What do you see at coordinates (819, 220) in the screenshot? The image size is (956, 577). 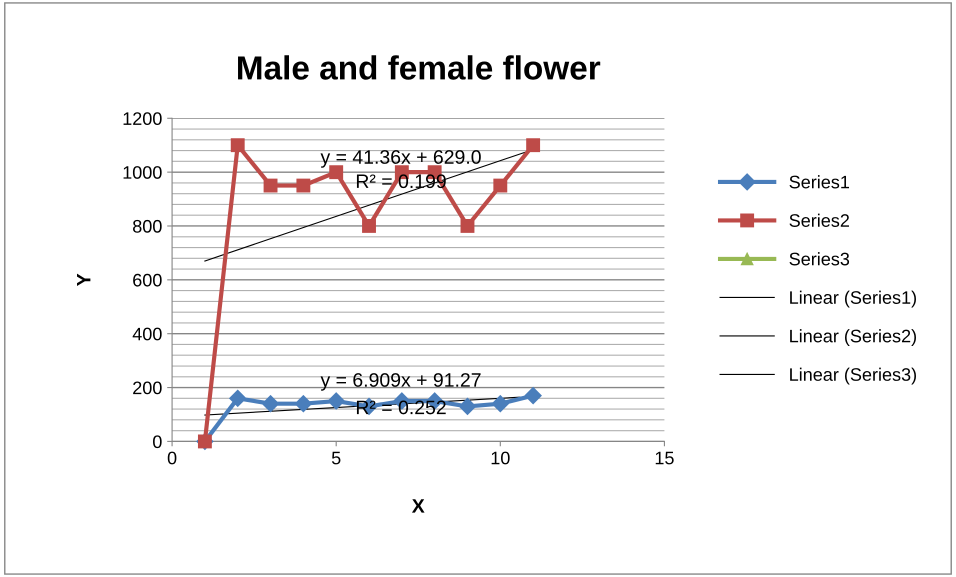 I see `legend-label: Series2` at bounding box center [819, 220].